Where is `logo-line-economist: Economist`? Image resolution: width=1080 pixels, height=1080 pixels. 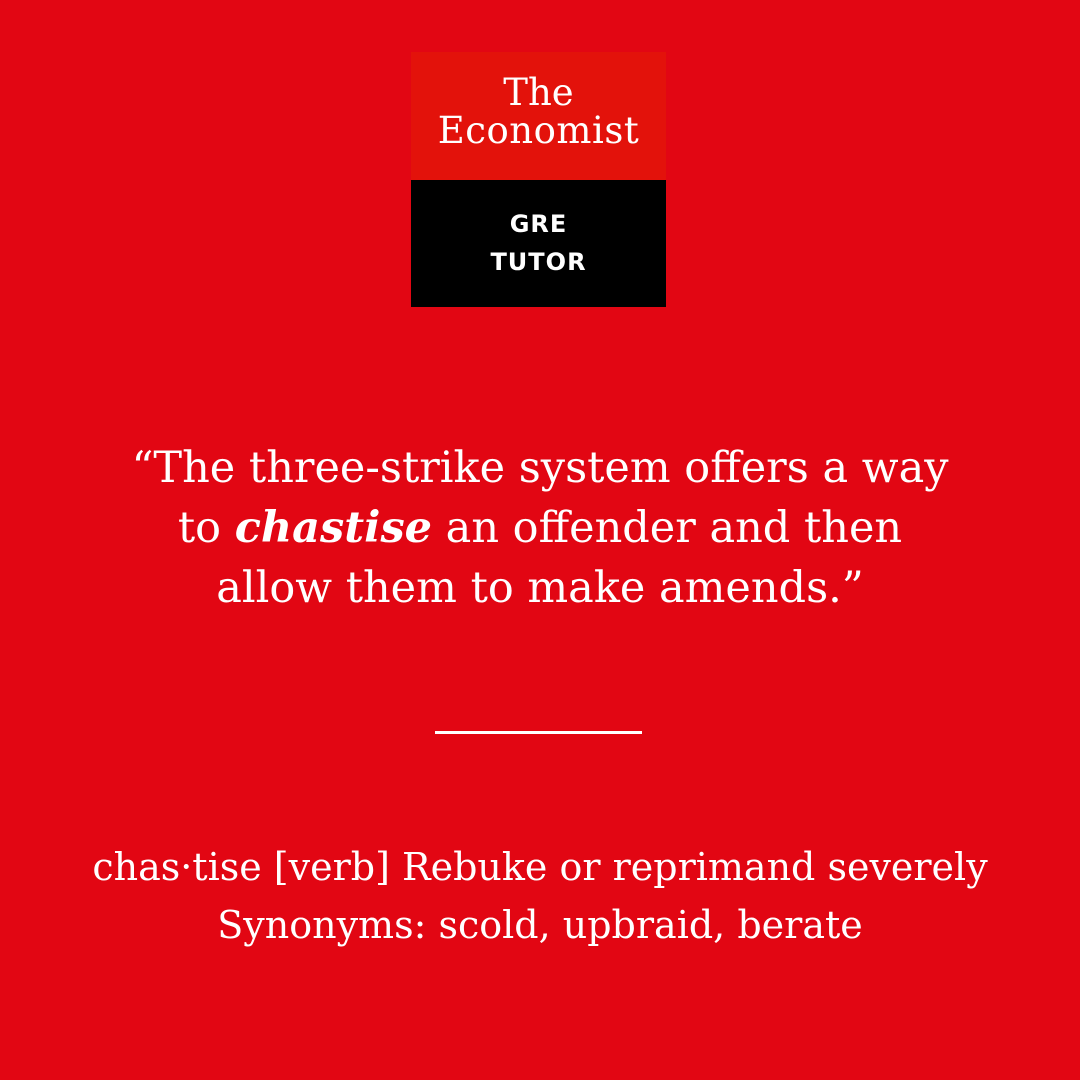
logo-line-economist: Economist is located at coordinates (538, 130).